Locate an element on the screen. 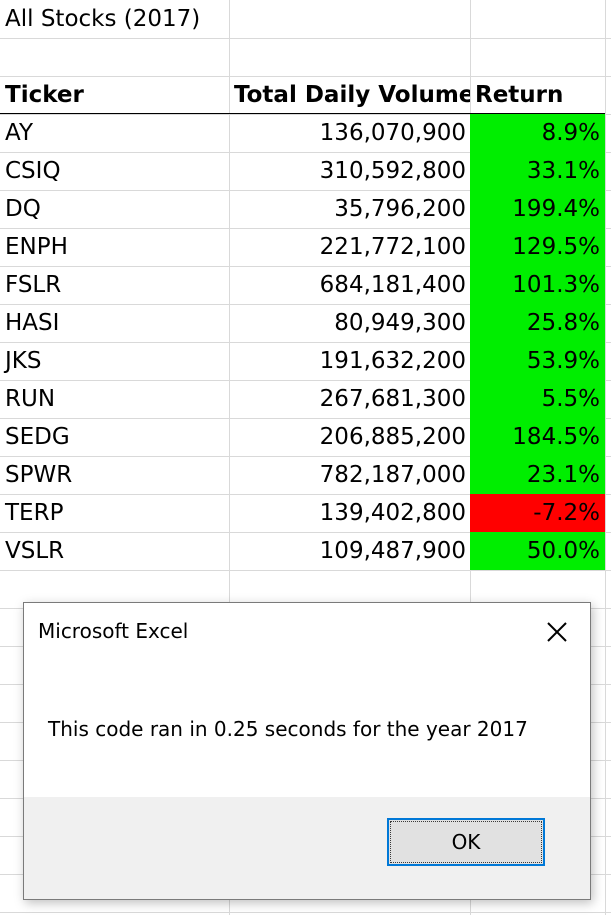 This screenshot has height=915, width=611. cell-return: 53.9% is located at coordinates (537, 361).